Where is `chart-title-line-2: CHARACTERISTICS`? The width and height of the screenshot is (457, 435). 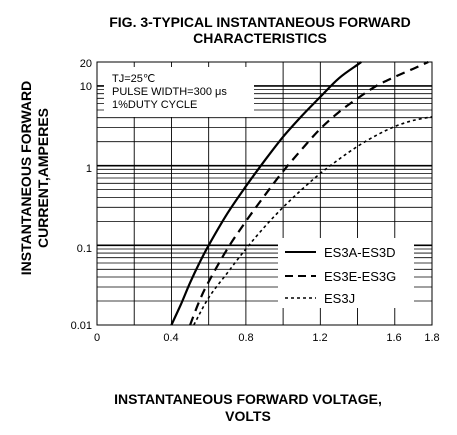 chart-title-line-2: CHARACTERISTICS is located at coordinates (260, 38).